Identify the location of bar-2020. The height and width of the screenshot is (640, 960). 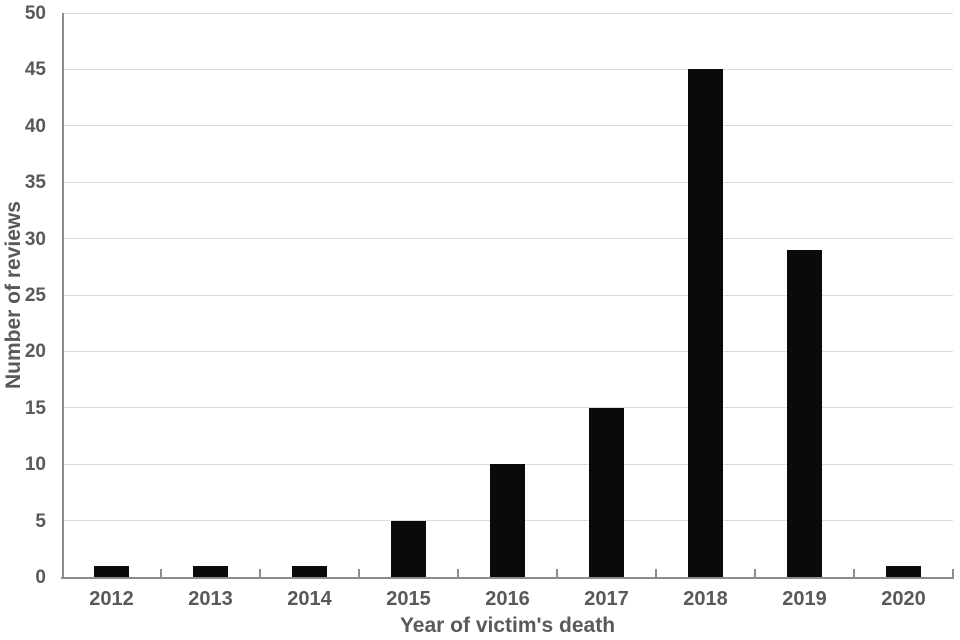
(903, 571).